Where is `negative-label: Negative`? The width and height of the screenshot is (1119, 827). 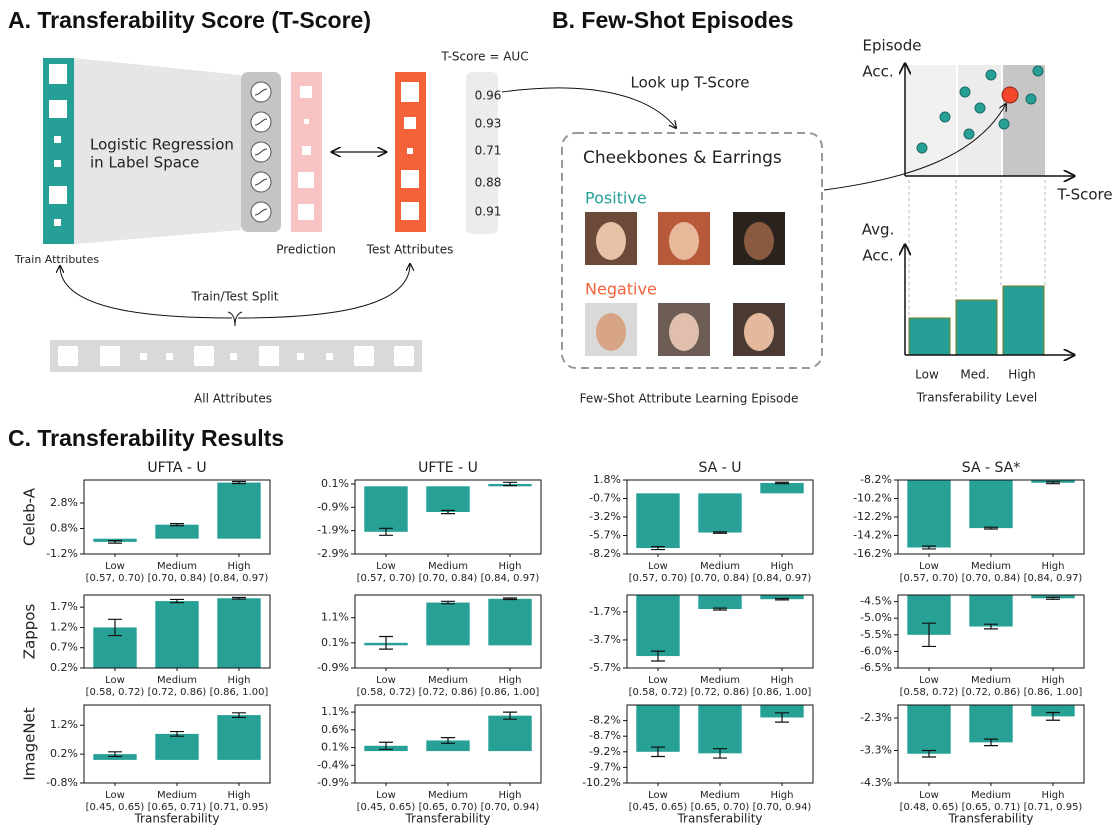
negative-label: Negative is located at coordinates (621, 289).